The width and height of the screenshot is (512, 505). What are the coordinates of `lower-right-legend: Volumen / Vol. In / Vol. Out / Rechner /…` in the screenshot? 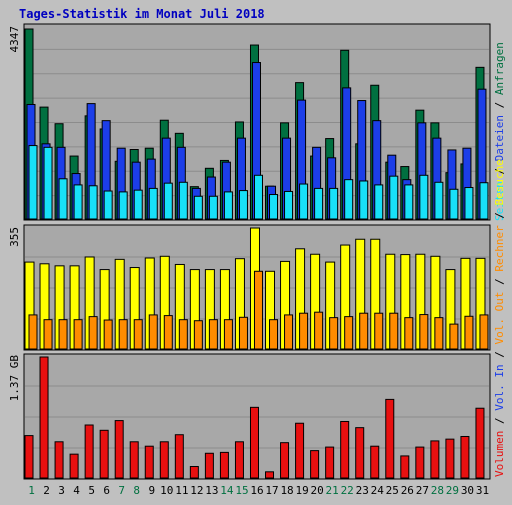 It's located at (499, 318).